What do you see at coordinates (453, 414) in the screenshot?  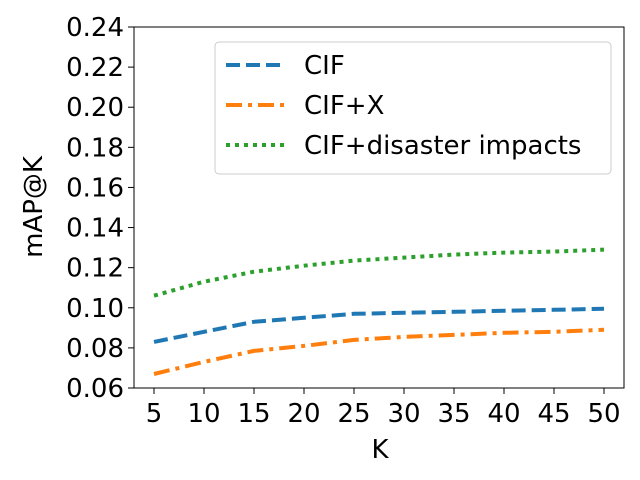 I see `x-tick-label: 35` at bounding box center [453, 414].